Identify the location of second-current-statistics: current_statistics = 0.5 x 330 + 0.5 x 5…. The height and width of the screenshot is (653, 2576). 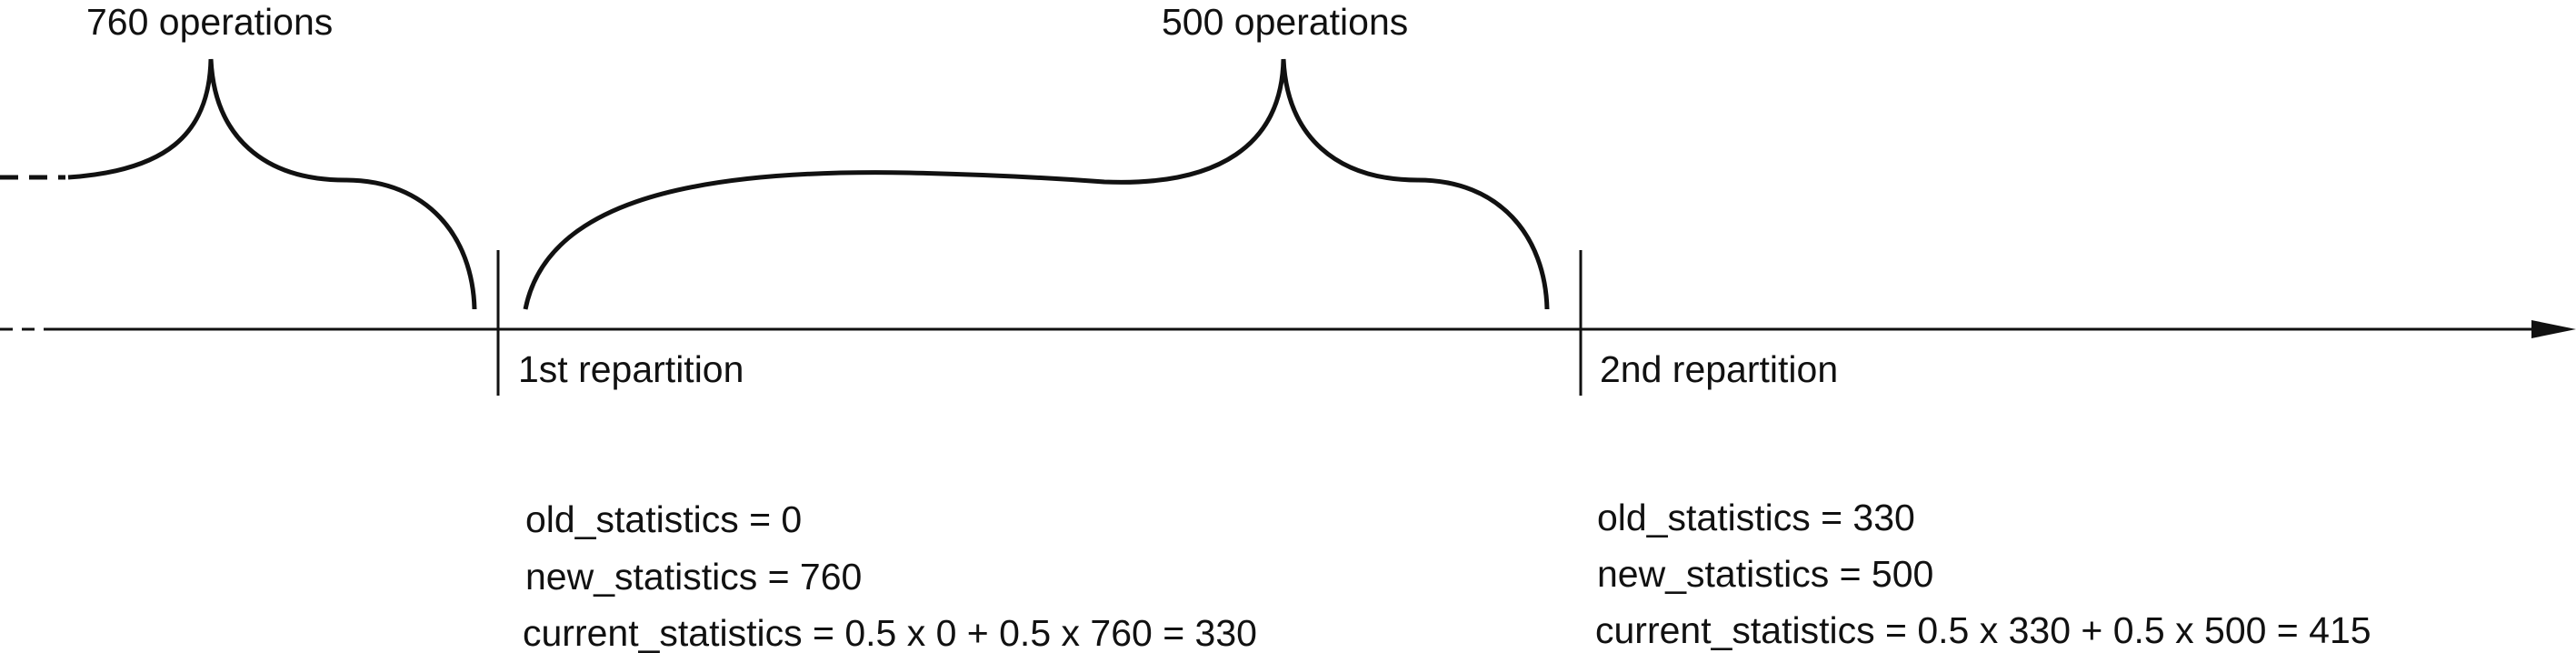
(1983, 630).